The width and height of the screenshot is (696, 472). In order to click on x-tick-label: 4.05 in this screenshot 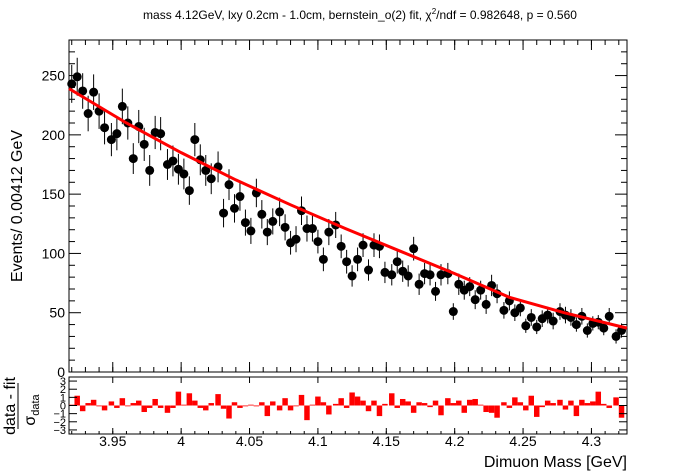, I will do `click(249, 441)`.